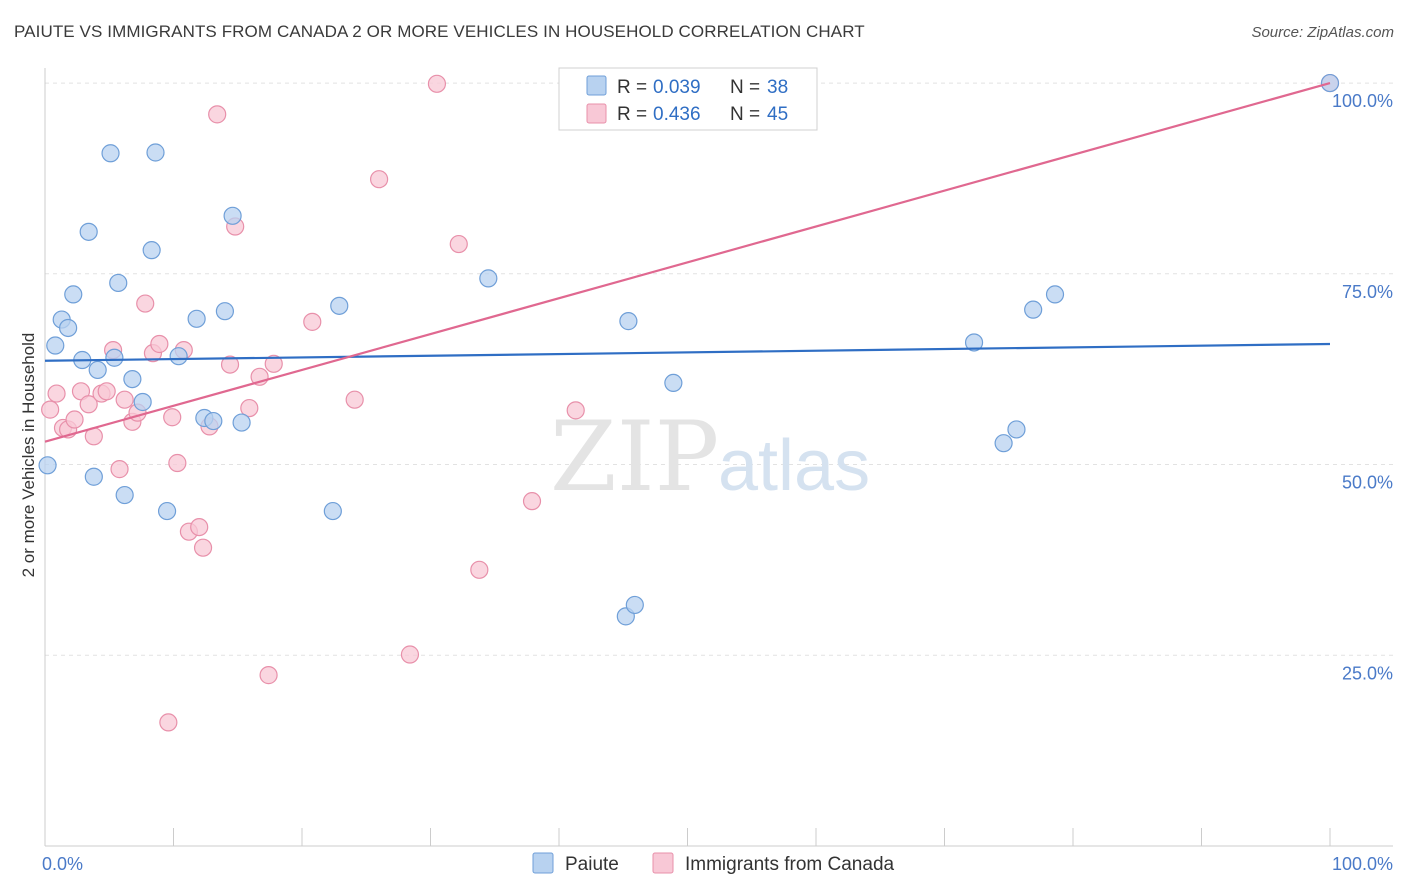 The width and height of the screenshot is (1406, 892). What do you see at coordinates (663, 863) in the screenshot?
I see `series-legend-swatch-canada` at bounding box center [663, 863].